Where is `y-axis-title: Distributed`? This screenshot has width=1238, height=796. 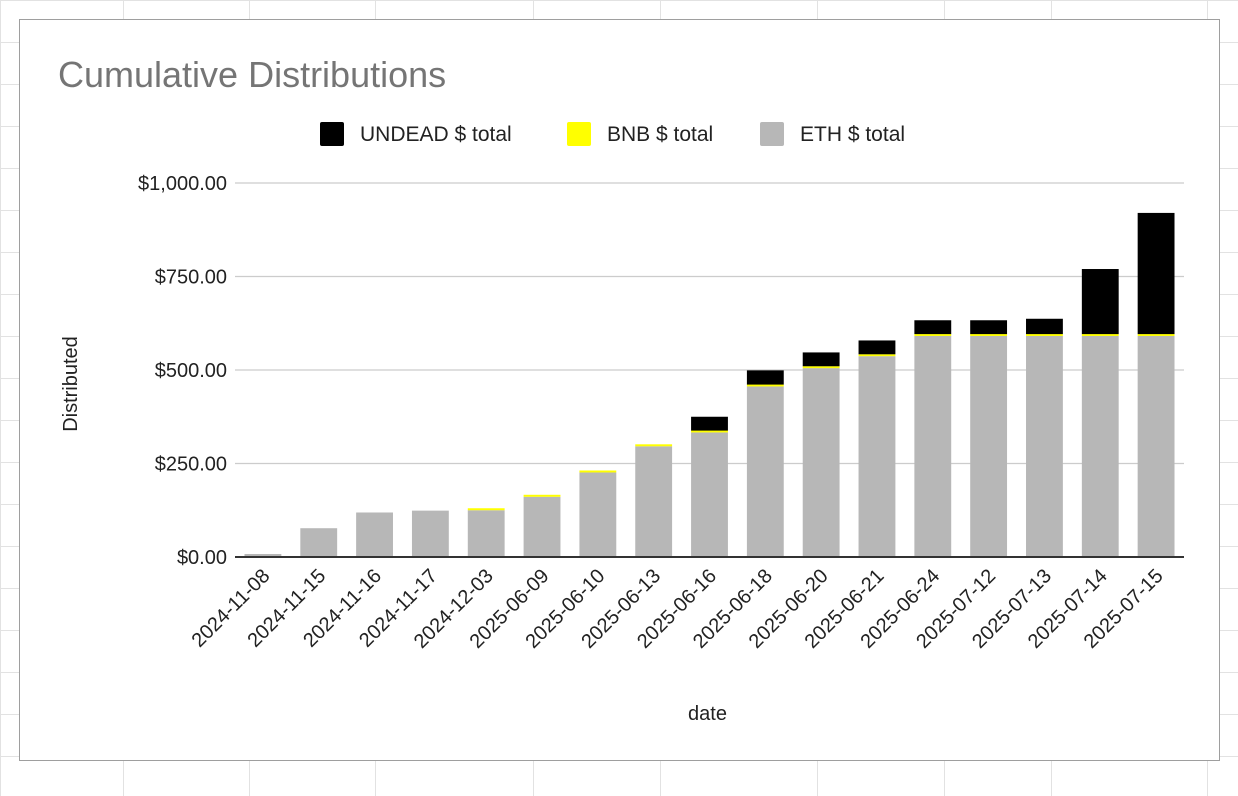 y-axis-title: Distributed is located at coordinates (71, 384).